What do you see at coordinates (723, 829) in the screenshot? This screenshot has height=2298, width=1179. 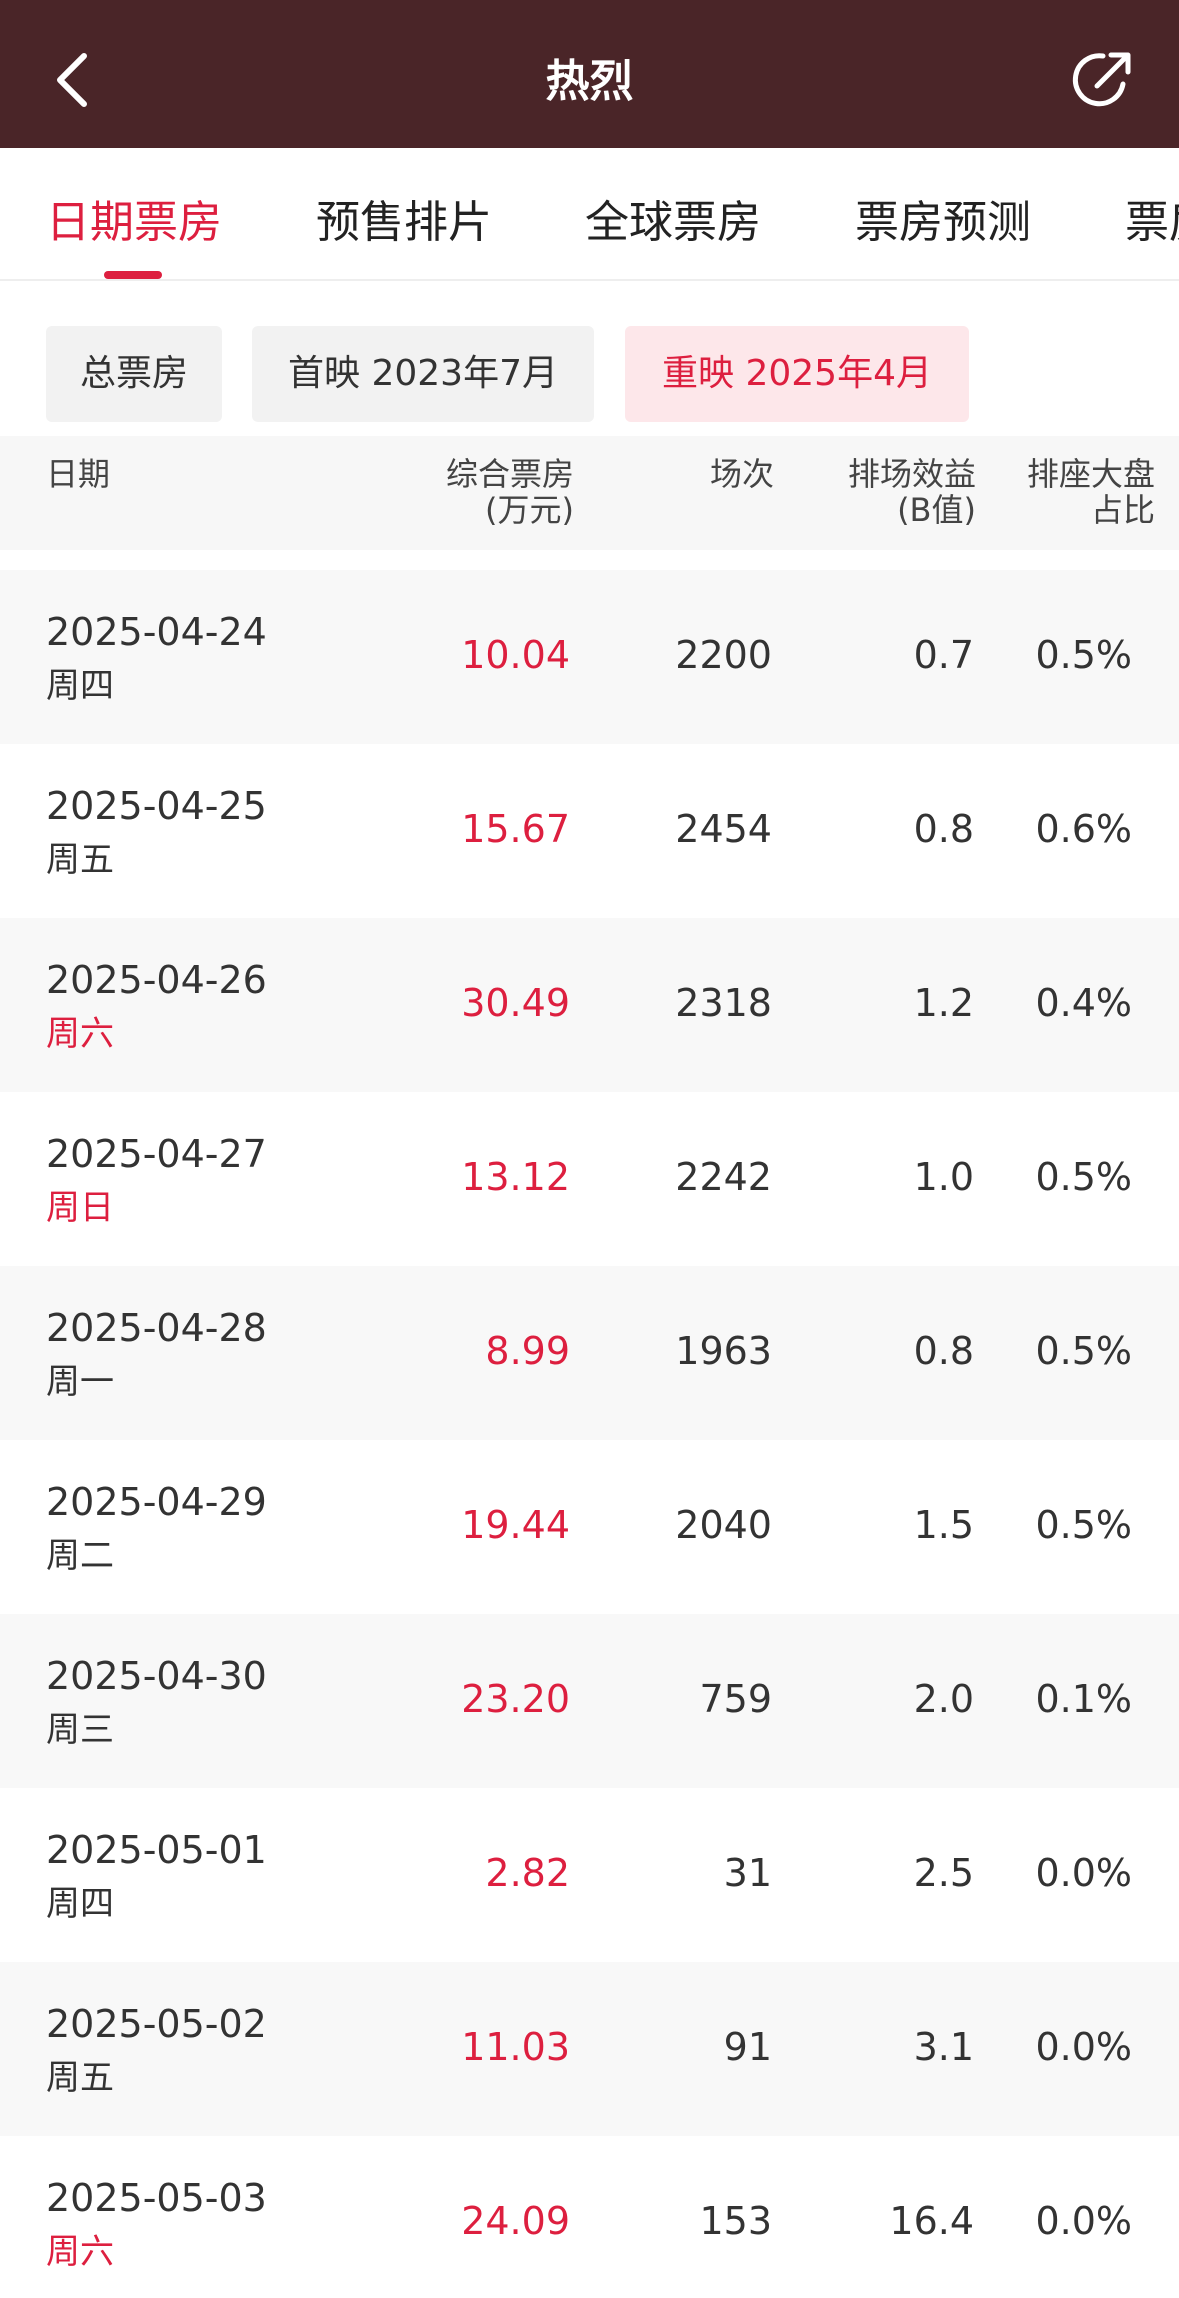 I see `row-screenings: 2454` at bounding box center [723, 829].